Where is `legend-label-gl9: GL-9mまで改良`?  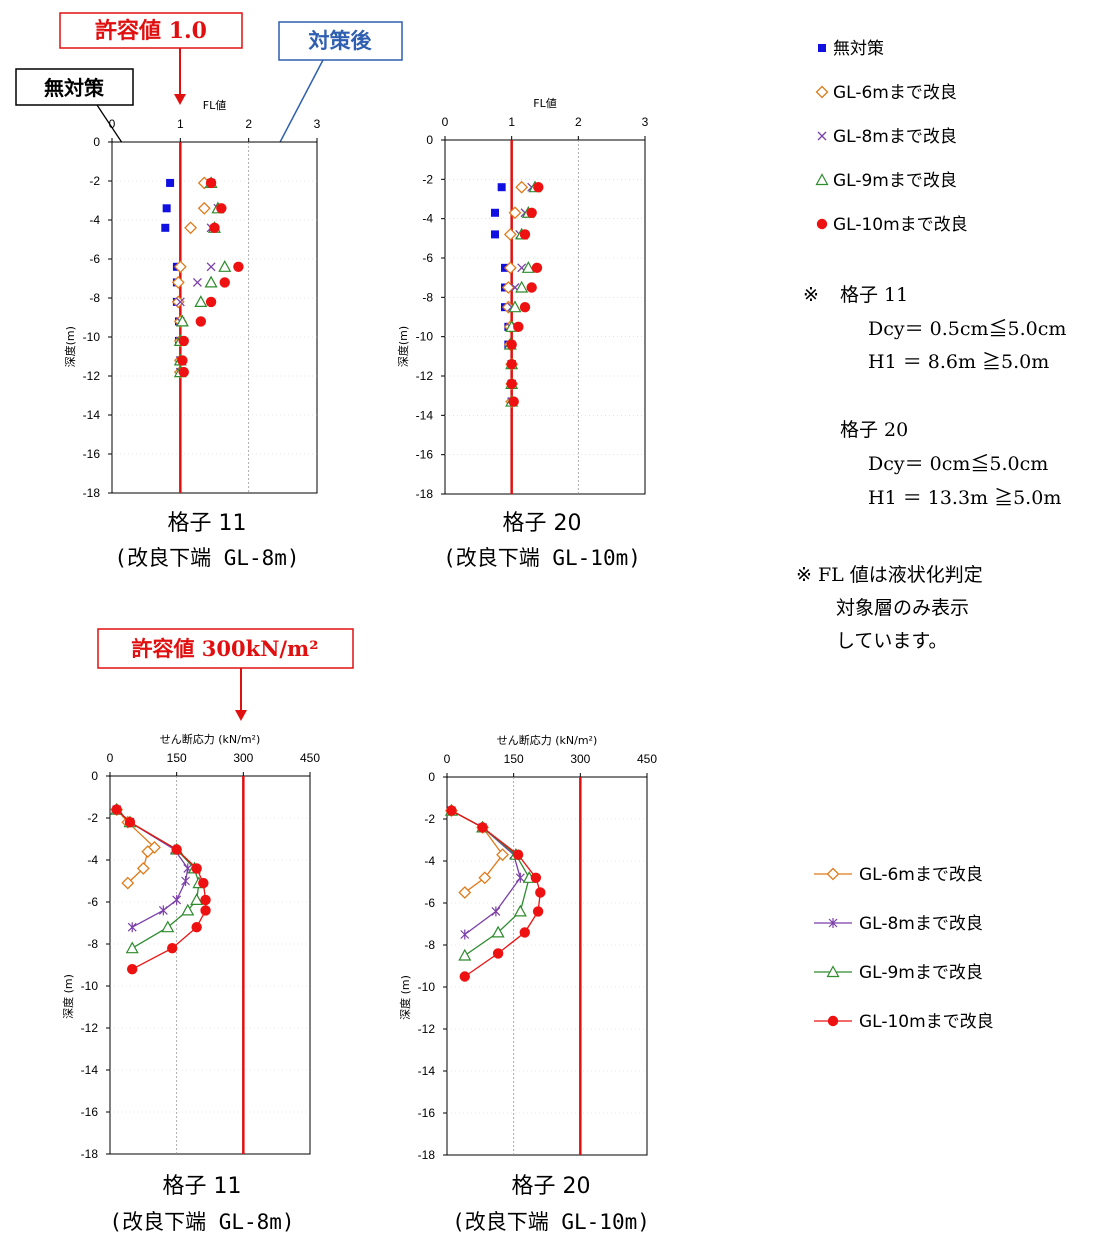 legend-label-gl9: GL-9mまで改良 is located at coordinates (895, 181).